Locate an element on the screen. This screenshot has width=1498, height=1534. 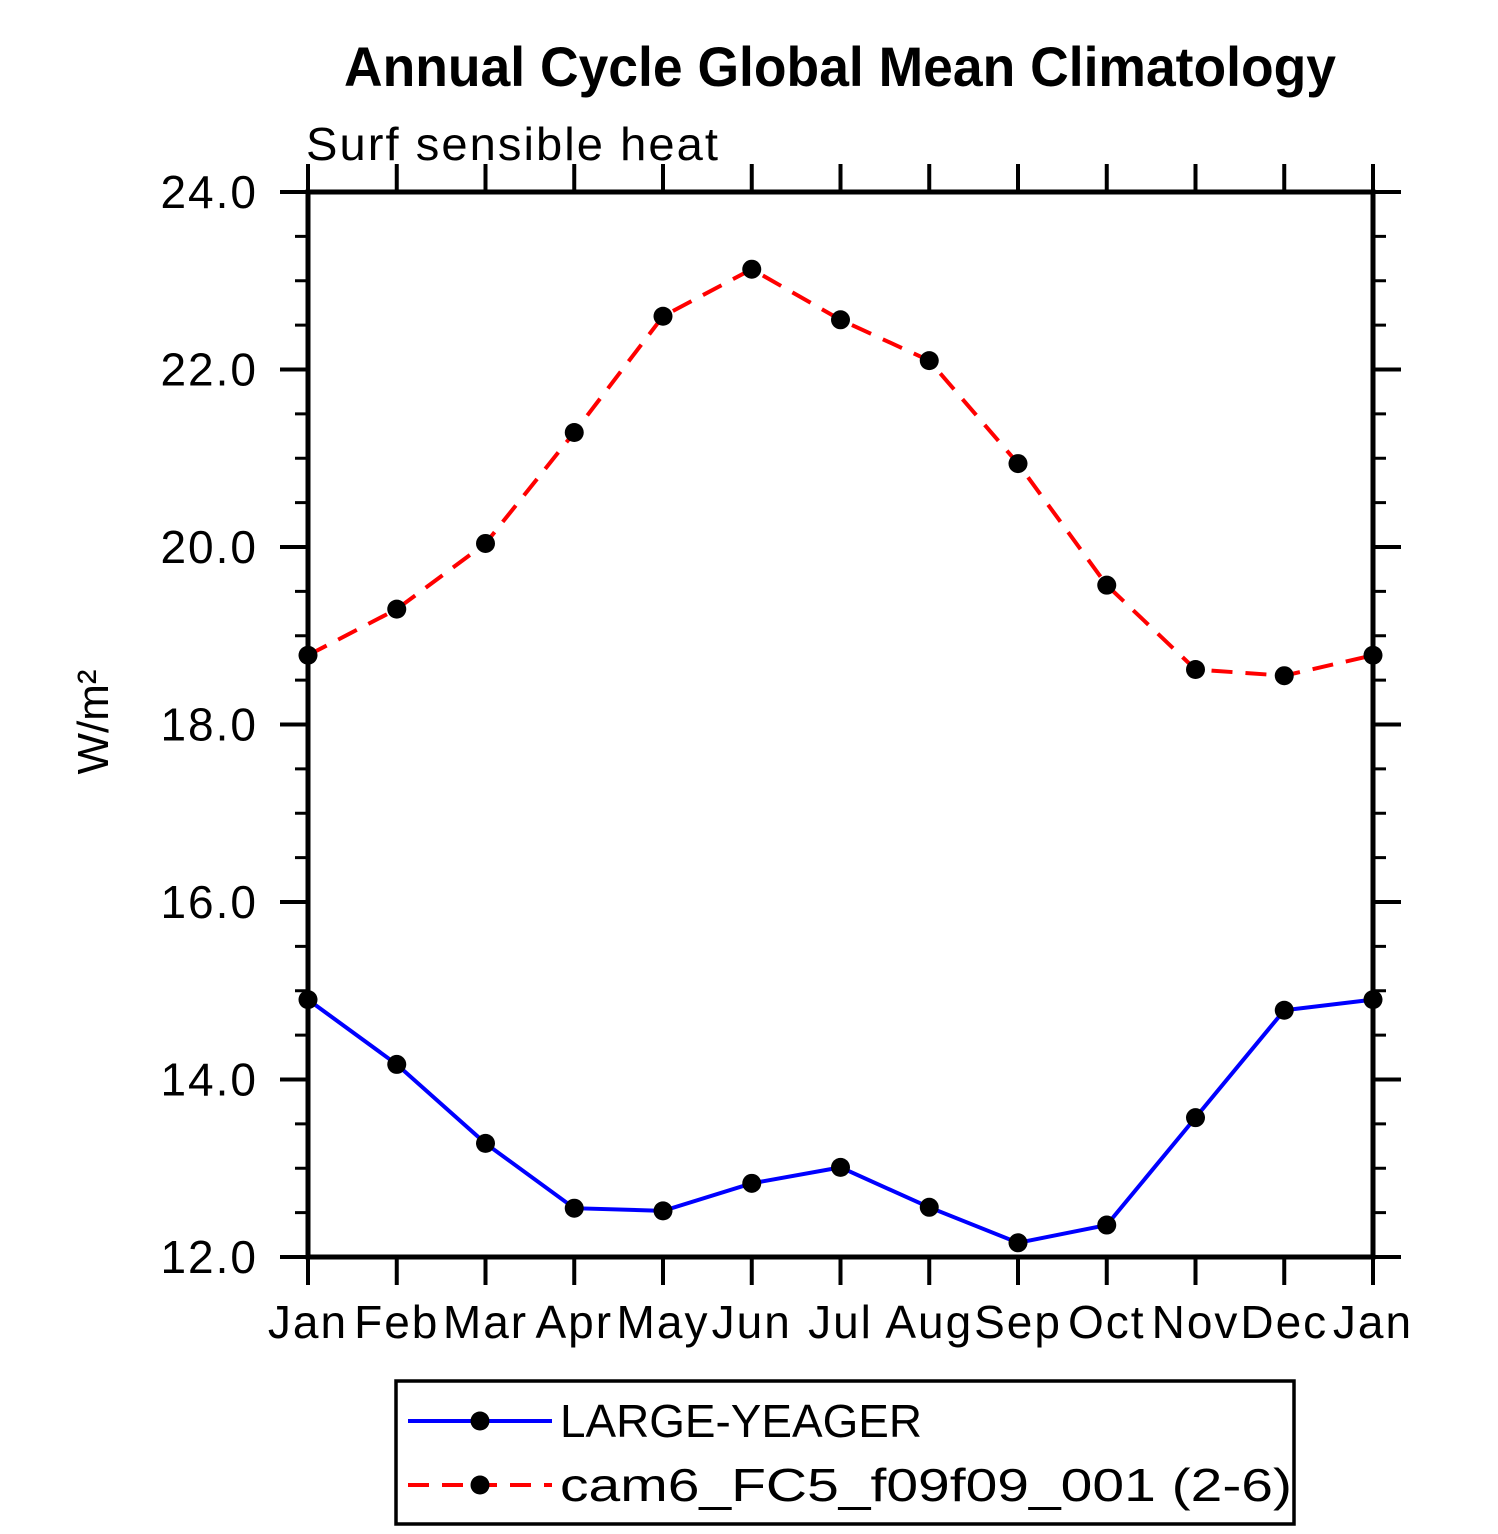
x-tick-label: Jun is located at coordinates (752, 1322).